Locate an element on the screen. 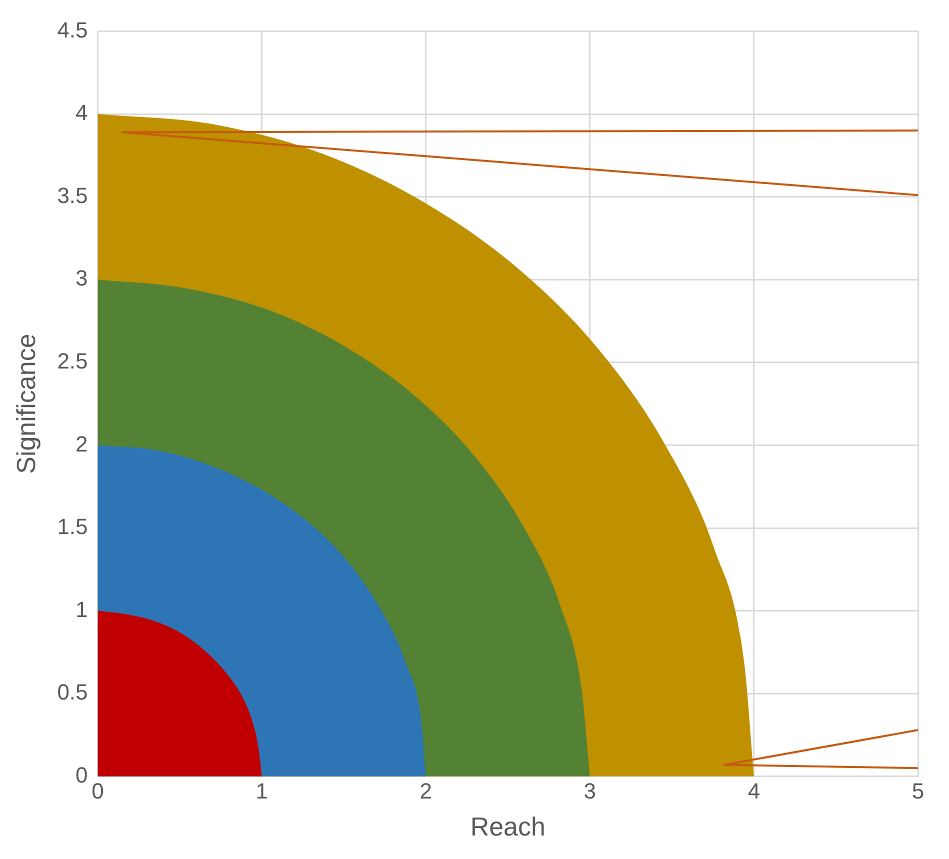 The height and width of the screenshot is (859, 949). x-tick-label: 3 is located at coordinates (590, 791).